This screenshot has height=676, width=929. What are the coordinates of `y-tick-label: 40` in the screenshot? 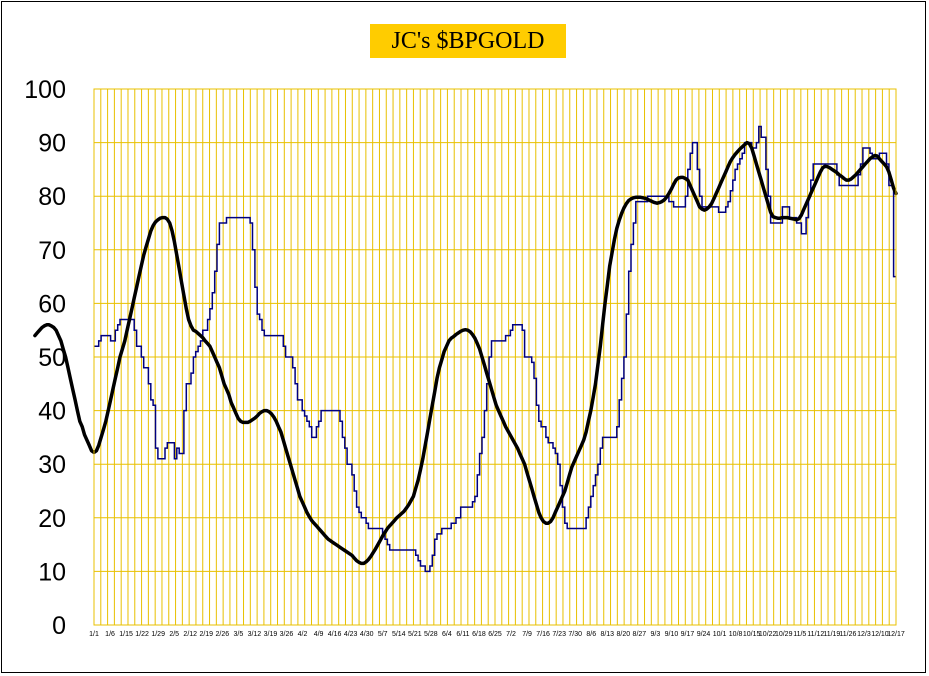 It's located at (52, 412).